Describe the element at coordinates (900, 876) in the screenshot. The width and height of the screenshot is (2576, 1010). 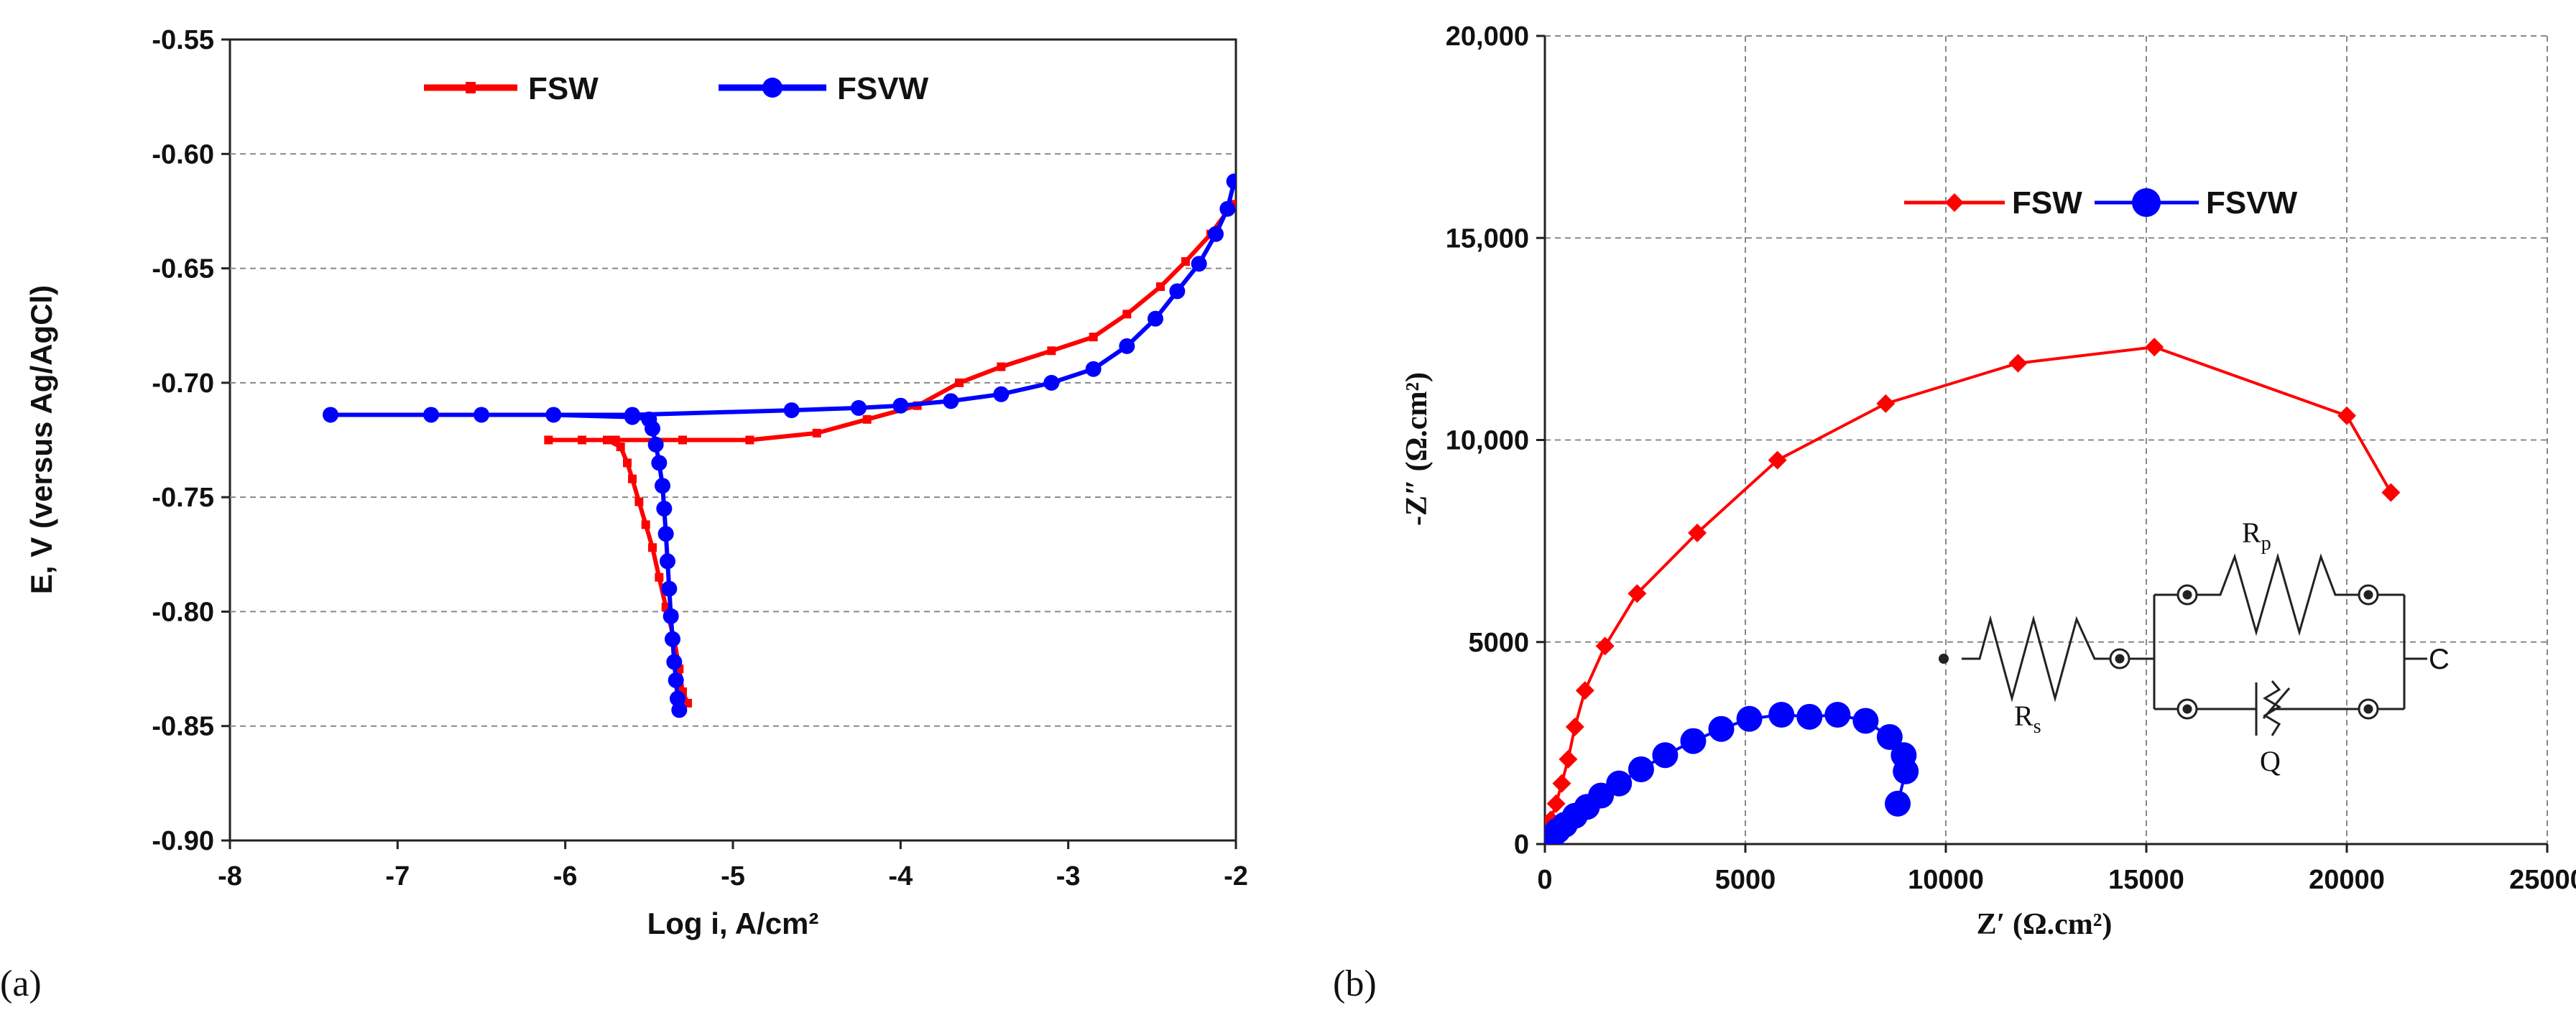
I see `x-tick-label: -4` at that location.